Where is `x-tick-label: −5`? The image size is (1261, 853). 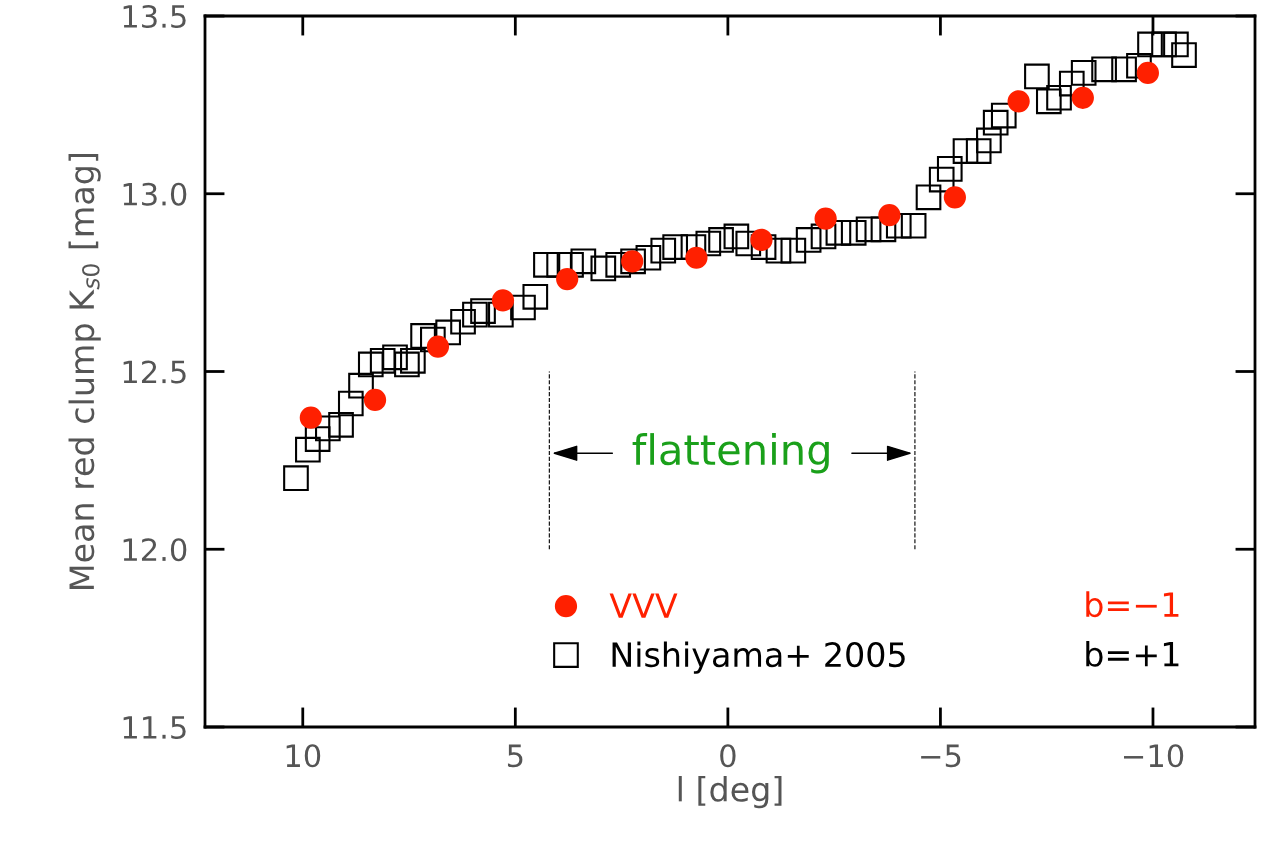
x-tick-label: −5 is located at coordinates (941, 756).